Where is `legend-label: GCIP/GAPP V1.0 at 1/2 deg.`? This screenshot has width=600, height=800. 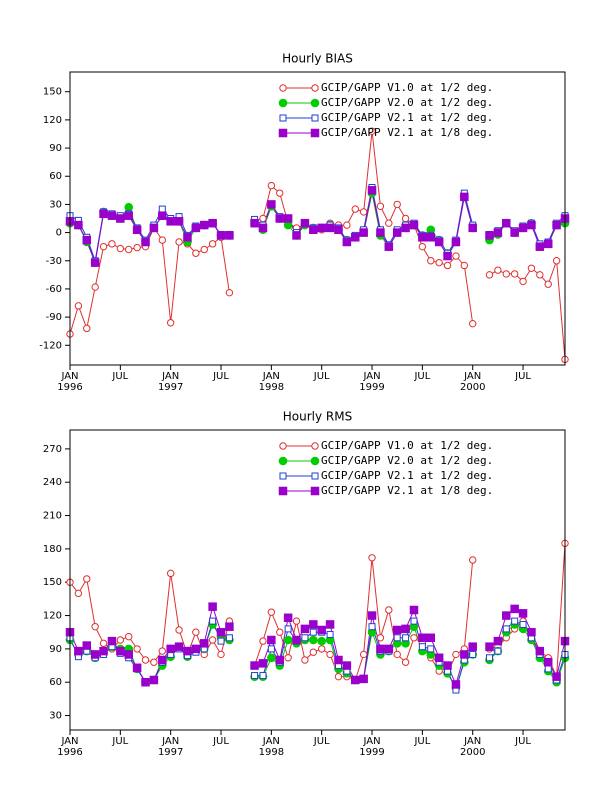 legend-label: GCIP/GAPP V1.0 at 1/2 deg. is located at coordinates (407, 445).